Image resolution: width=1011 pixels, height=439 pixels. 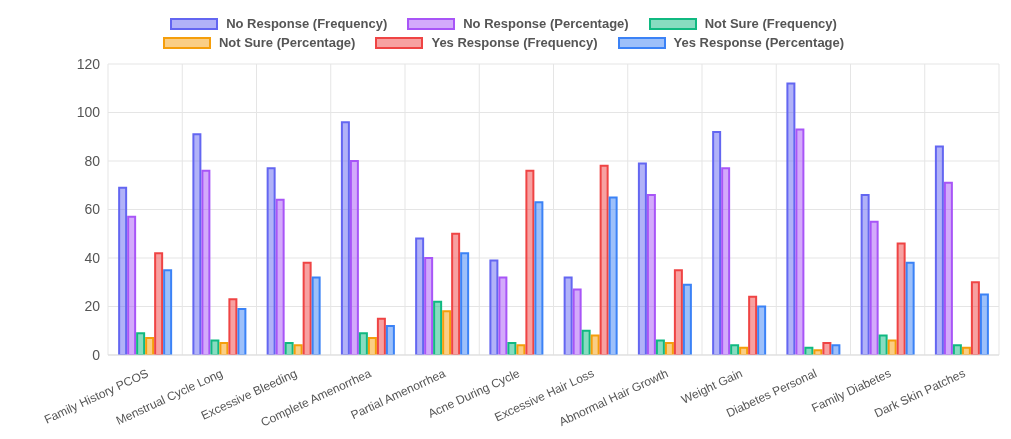 What do you see at coordinates (92, 160) in the screenshot?
I see `y-tick-label: 80` at bounding box center [92, 160].